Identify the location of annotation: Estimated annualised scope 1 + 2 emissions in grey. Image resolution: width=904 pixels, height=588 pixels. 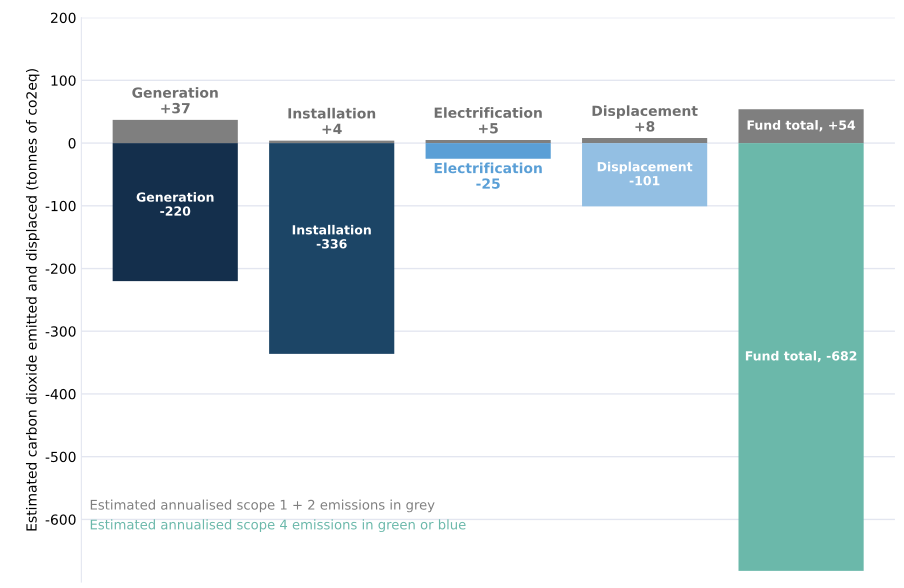
(262, 506).